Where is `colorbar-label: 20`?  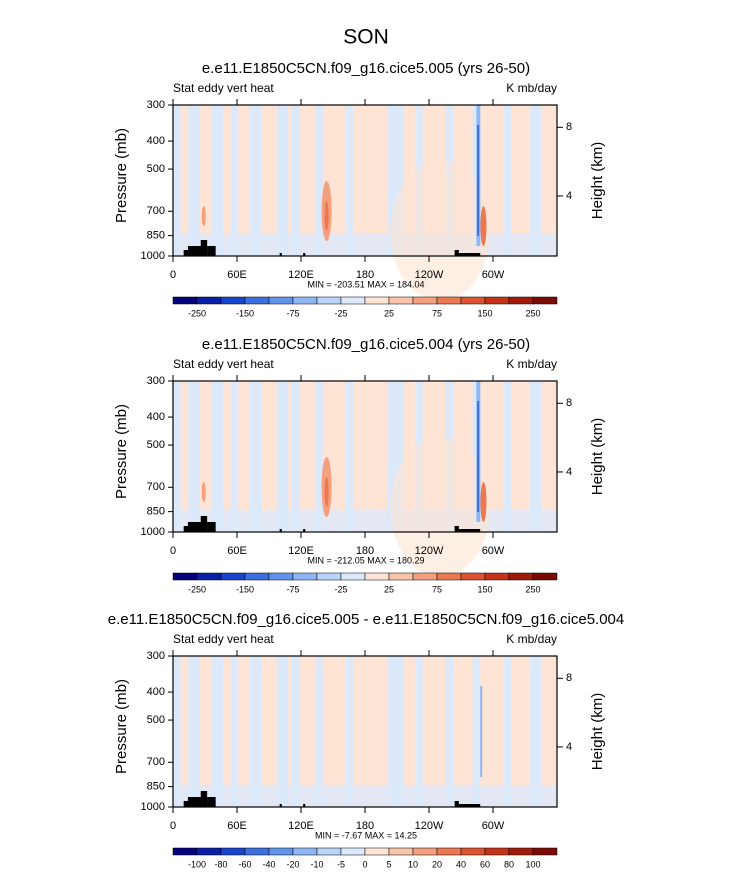 colorbar-label: 20 is located at coordinates (437, 864).